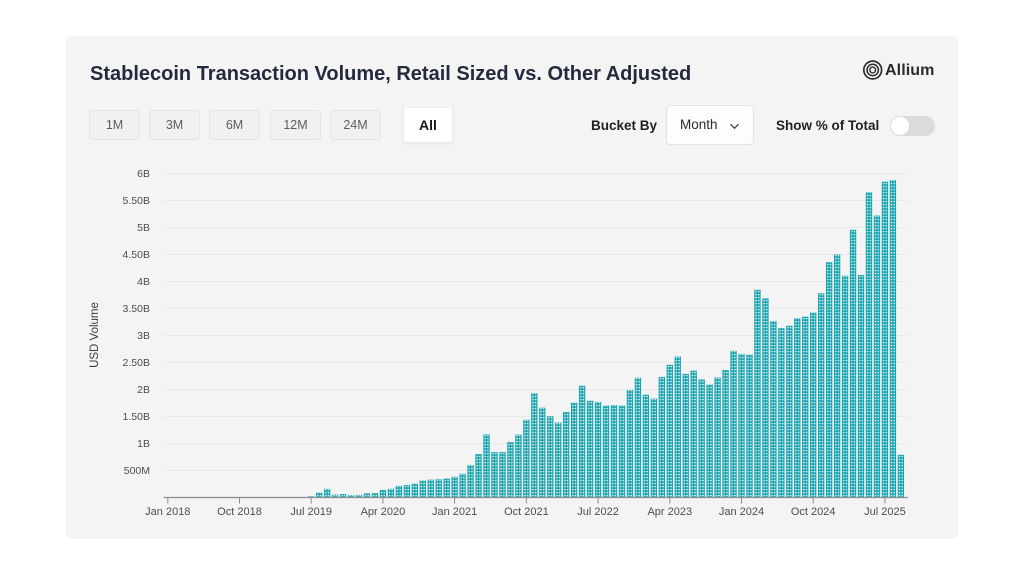 The width and height of the screenshot is (1024, 576). Describe the element at coordinates (136, 255) in the screenshot. I see `svg-text: 4.50B` at that location.